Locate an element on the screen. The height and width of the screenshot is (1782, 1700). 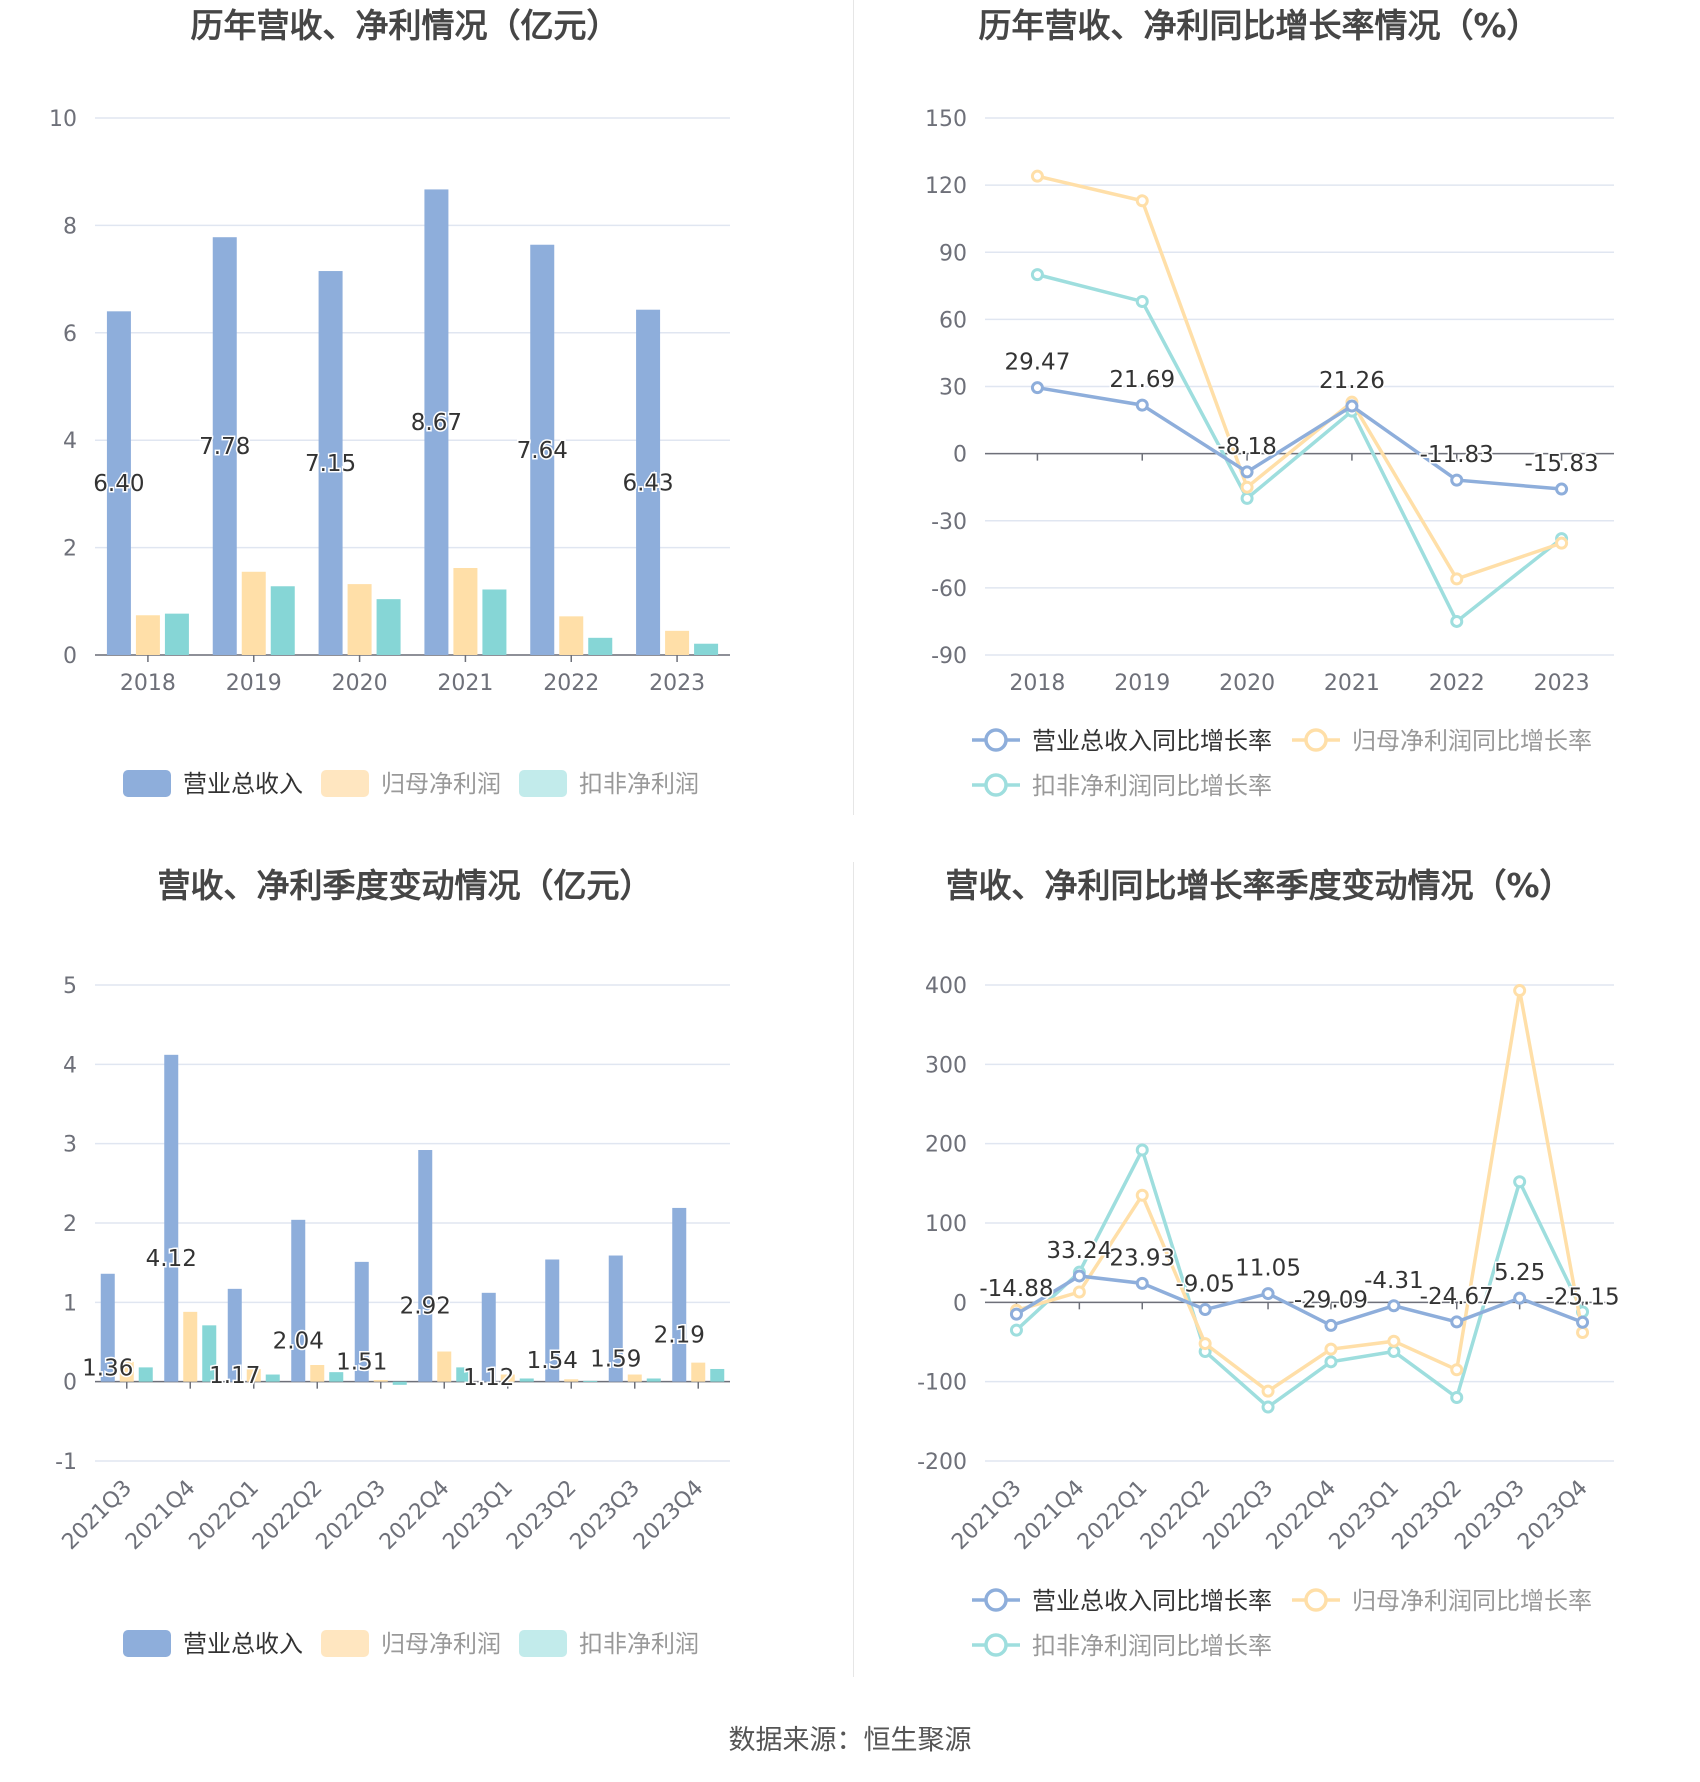
x-tick-label: 2021Q4 is located at coordinates (160, 1515).